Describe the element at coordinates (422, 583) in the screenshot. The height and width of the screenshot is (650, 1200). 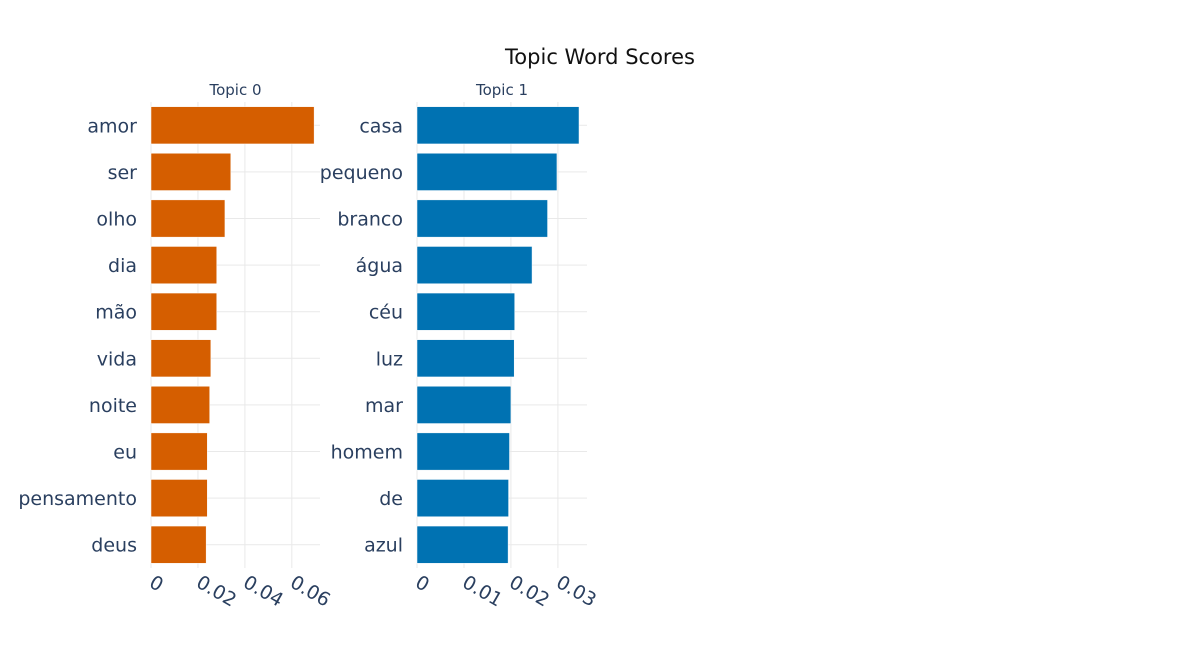
I see `panel-1-x-tick-label-0: 0` at that location.